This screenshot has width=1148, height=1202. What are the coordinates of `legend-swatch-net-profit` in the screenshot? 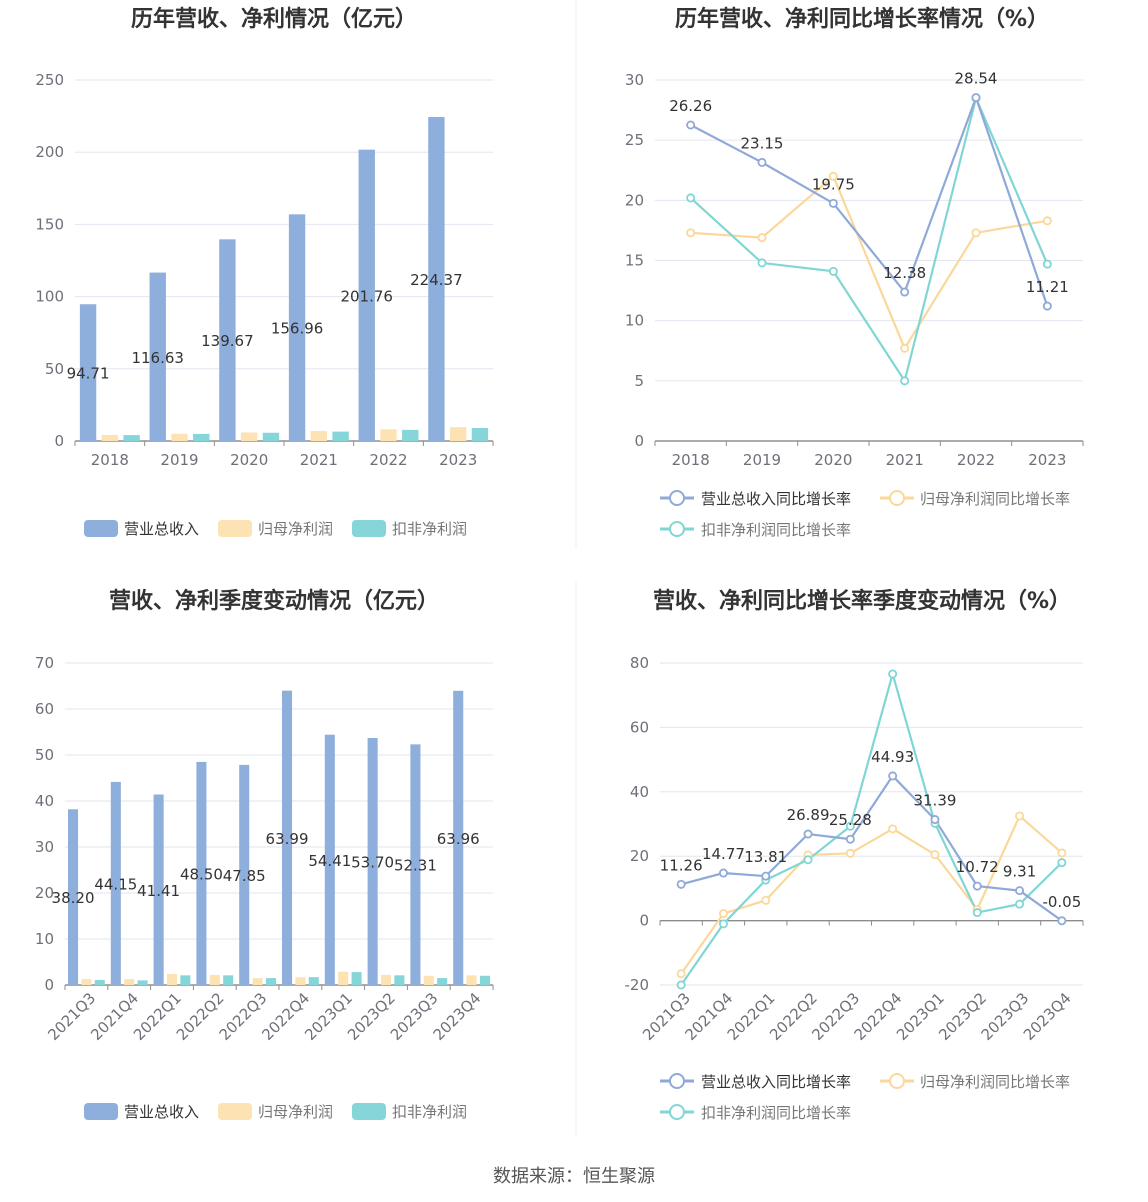 It's located at (235, 528).